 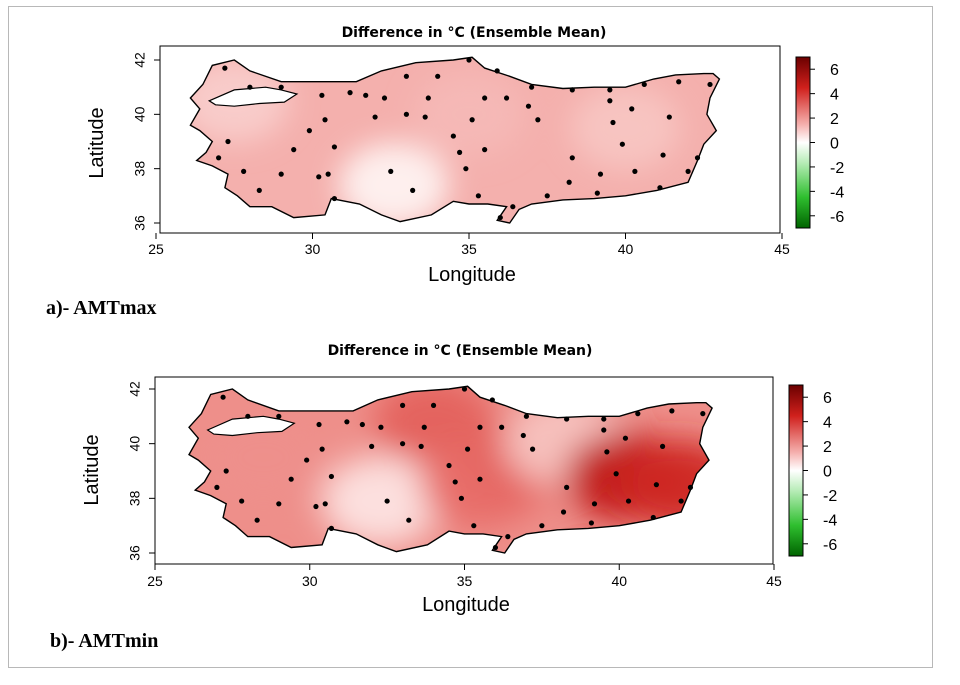 What do you see at coordinates (796, 470) in the screenshot?
I see `colorbar-gradient` at bounding box center [796, 470].